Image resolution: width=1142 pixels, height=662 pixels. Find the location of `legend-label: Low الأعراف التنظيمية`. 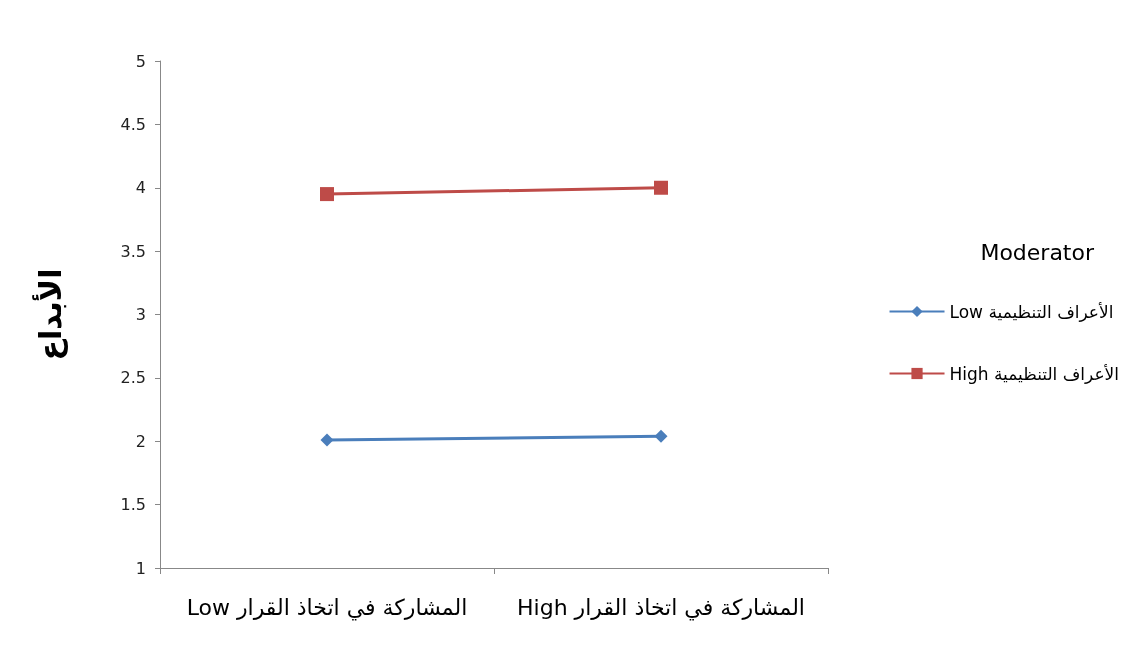

legend-label: Low الأعراف التنظيمية is located at coordinates (1031, 311).